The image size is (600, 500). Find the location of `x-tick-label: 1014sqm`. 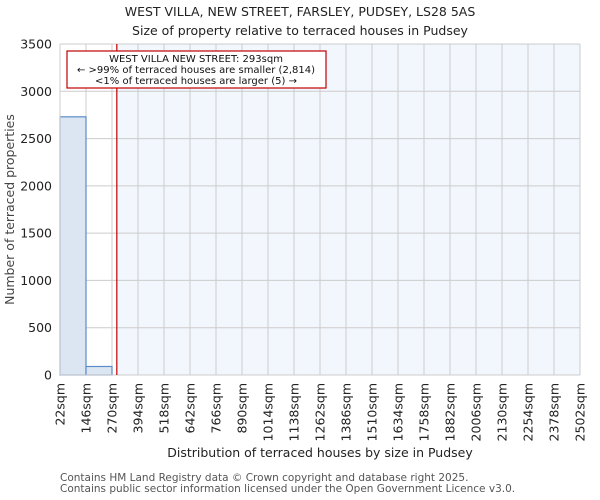

x-tick-label: 1014sqm is located at coordinates (268, 412).